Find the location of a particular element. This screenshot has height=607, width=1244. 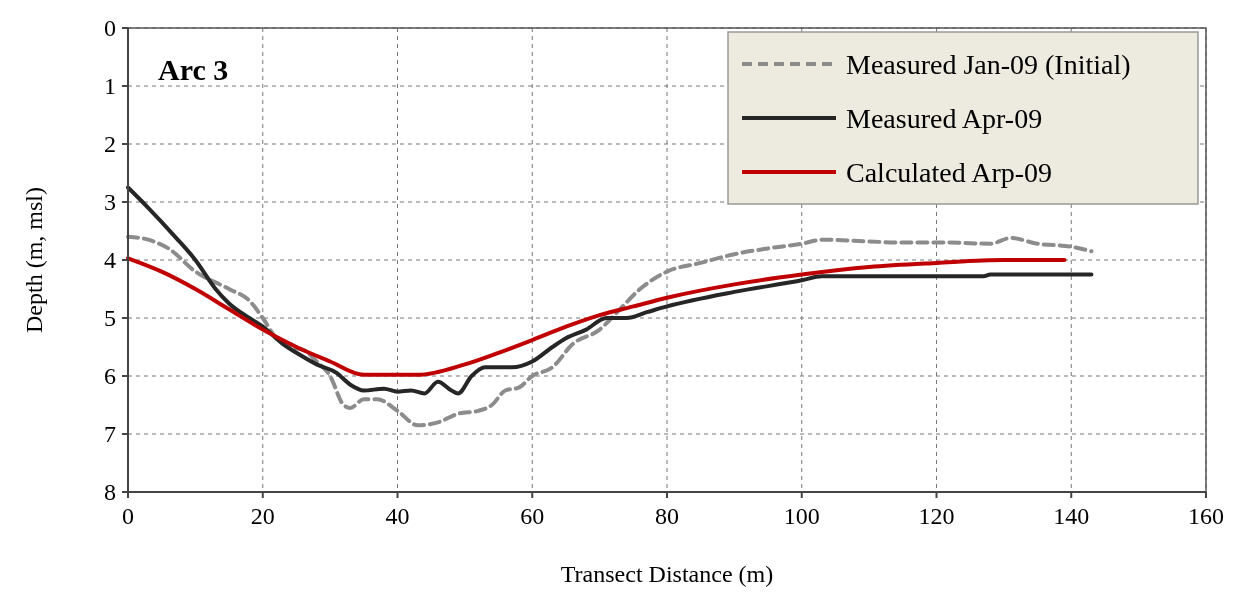

y-tick-label: 0 is located at coordinates (110, 28).